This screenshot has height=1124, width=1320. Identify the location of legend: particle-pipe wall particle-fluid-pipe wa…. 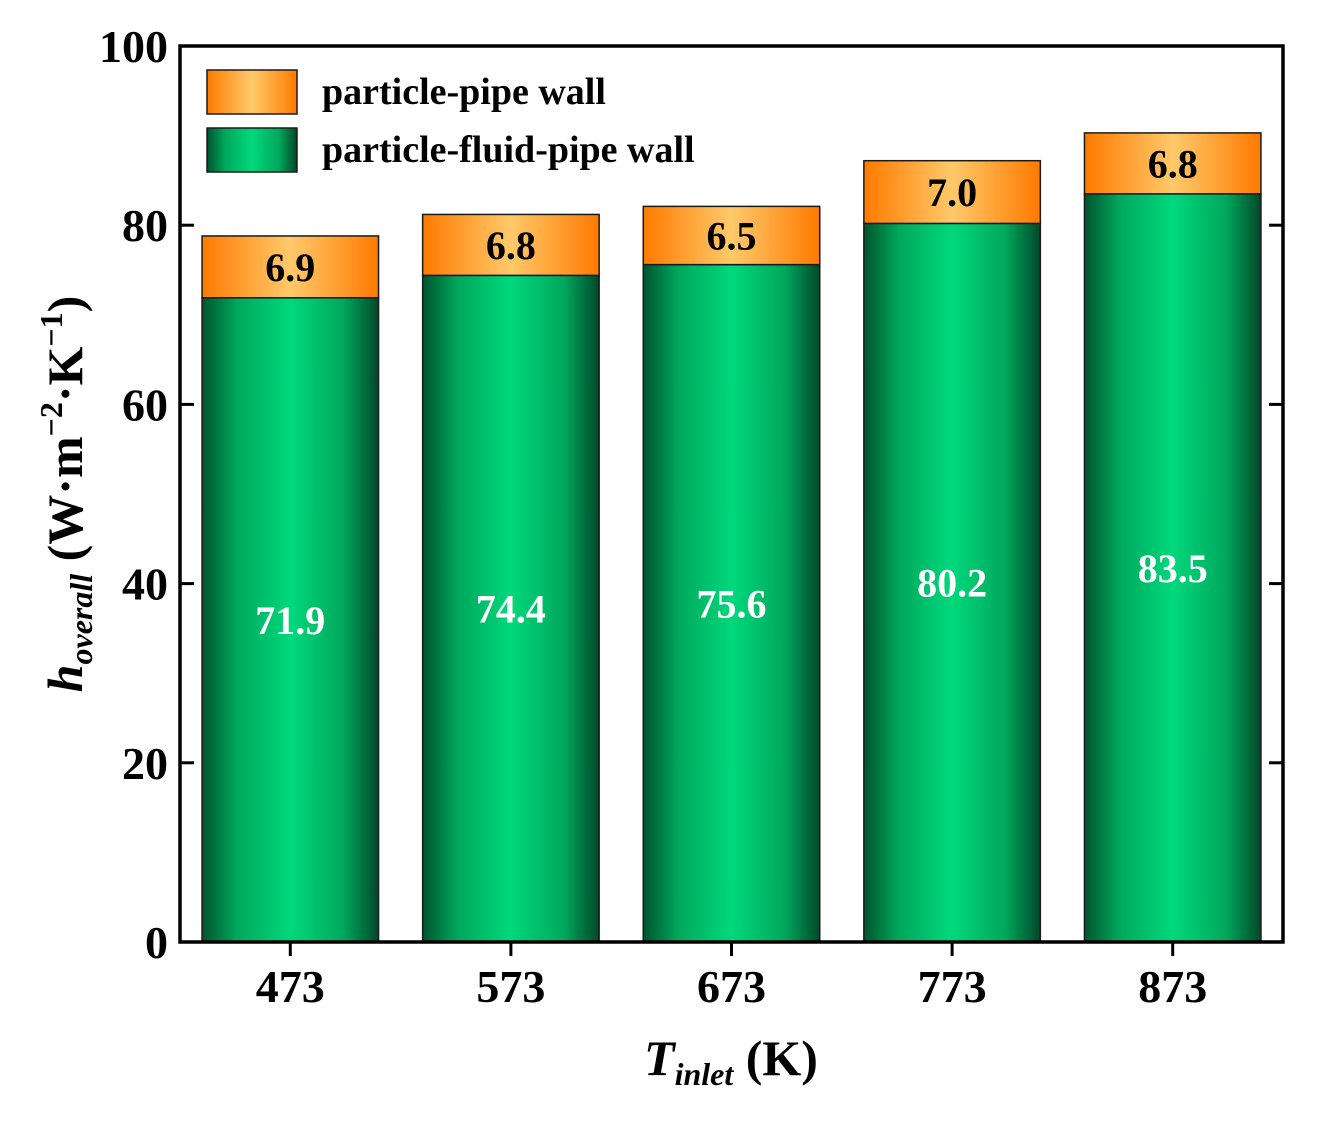
(450, 121).